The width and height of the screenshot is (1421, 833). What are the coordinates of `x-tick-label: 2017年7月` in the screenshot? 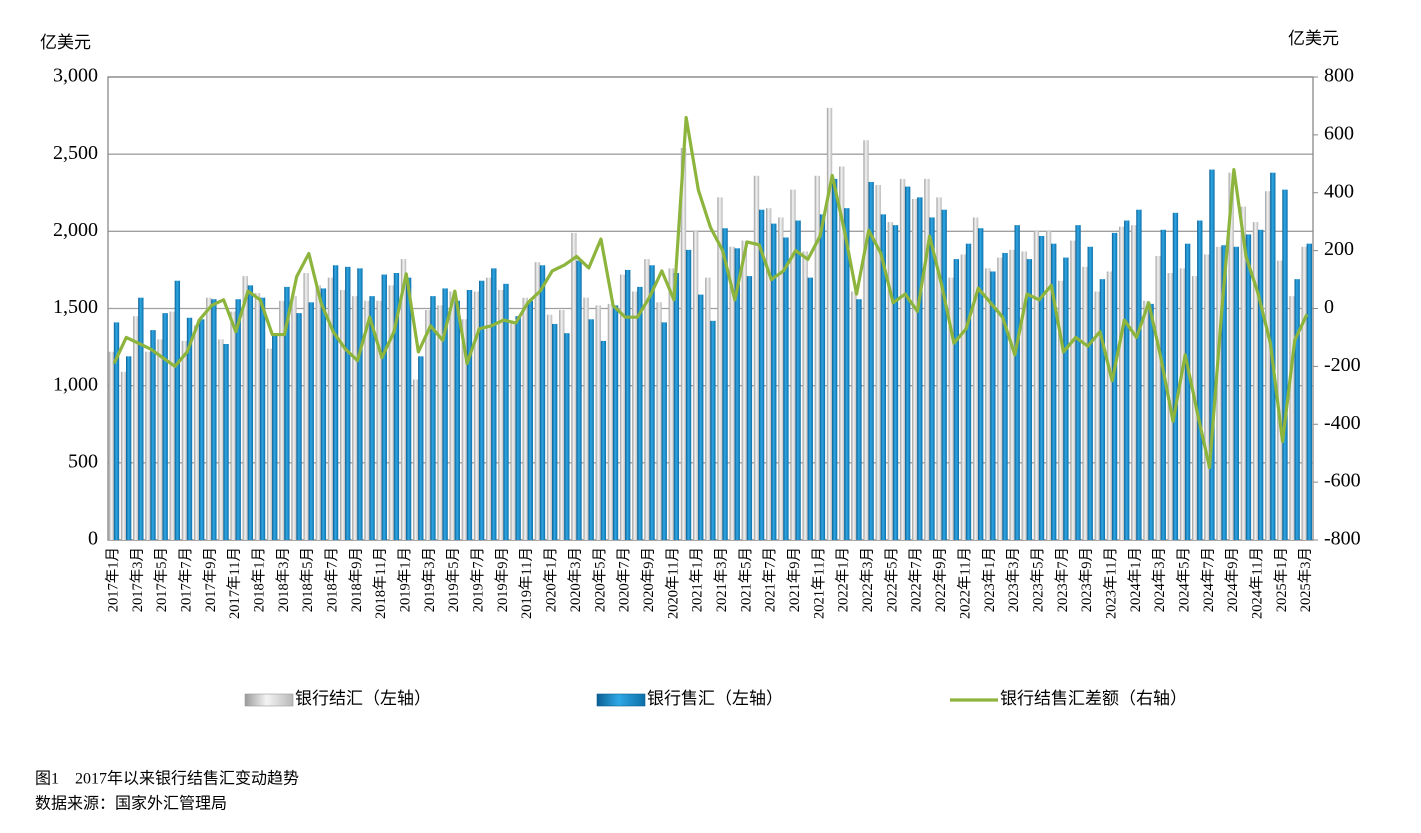 It's located at (185, 579).